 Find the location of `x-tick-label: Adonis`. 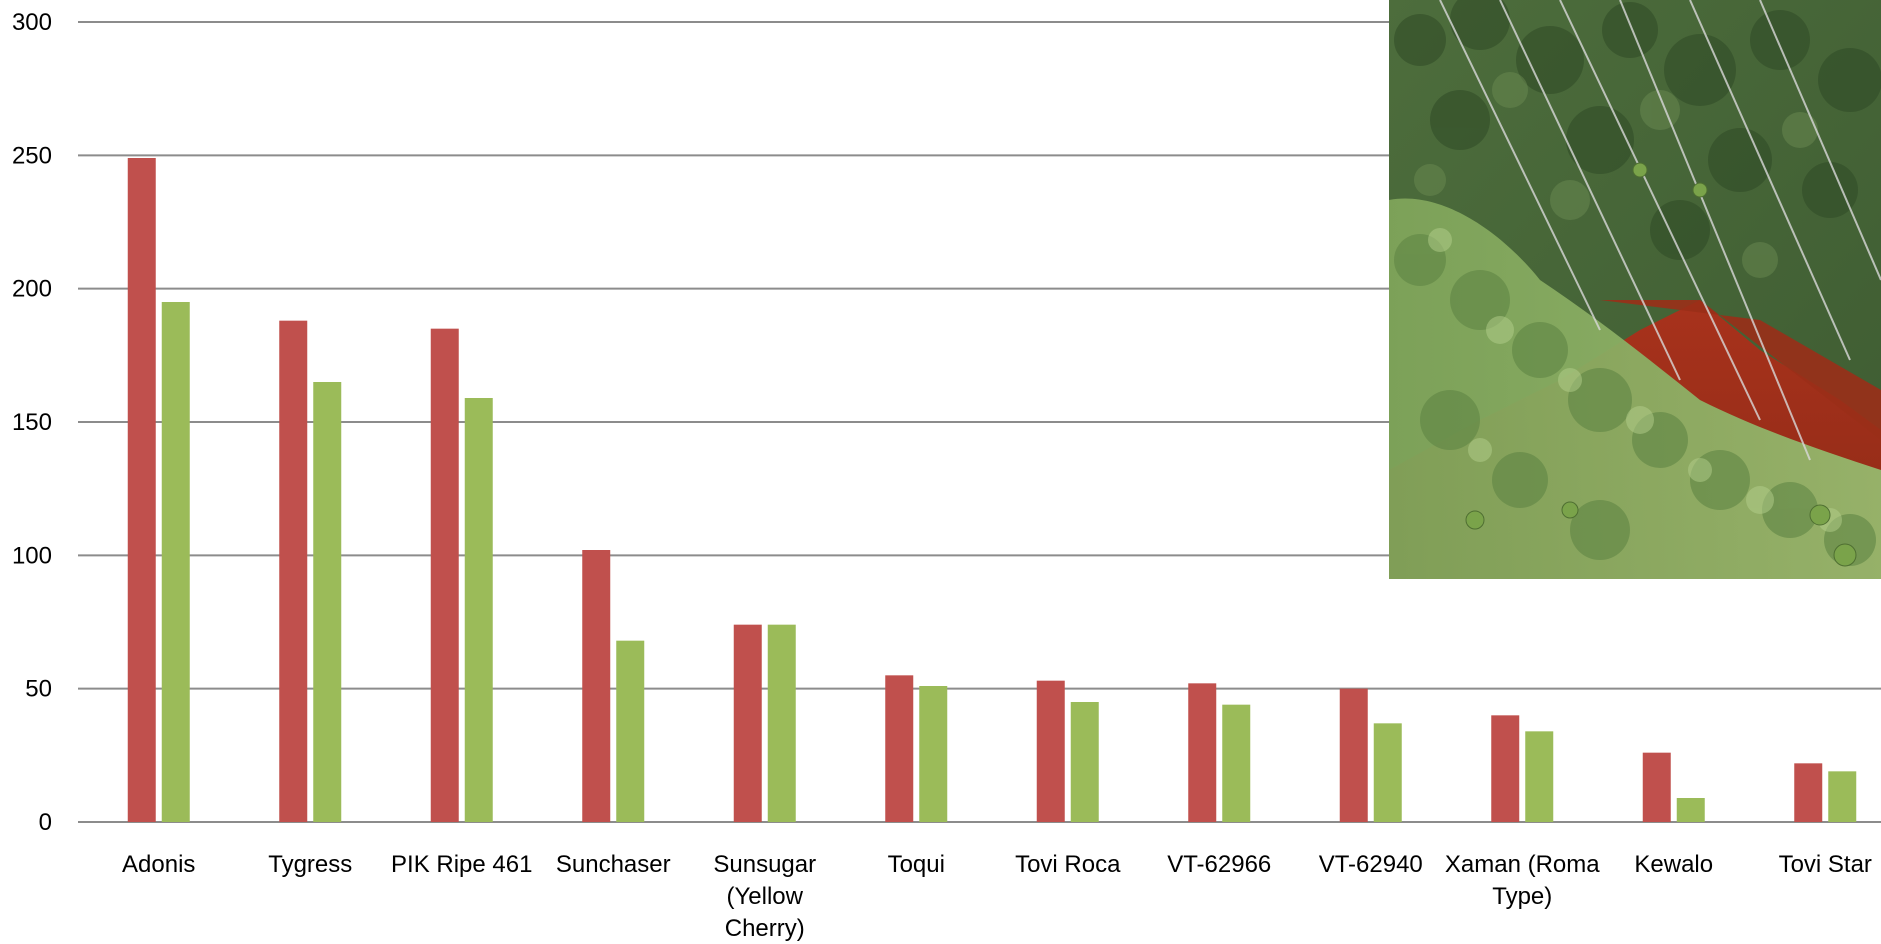

x-tick-label: Adonis is located at coordinates (158, 864).